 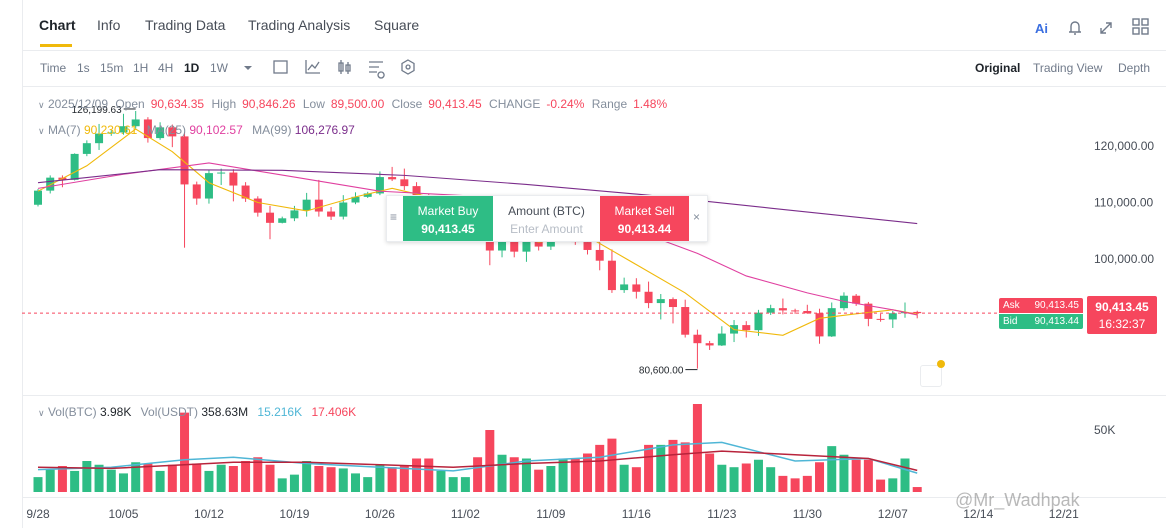 What do you see at coordinates (192, 68) in the screenshot?
I see `interval: 1D` at bounding box center [192, 68].